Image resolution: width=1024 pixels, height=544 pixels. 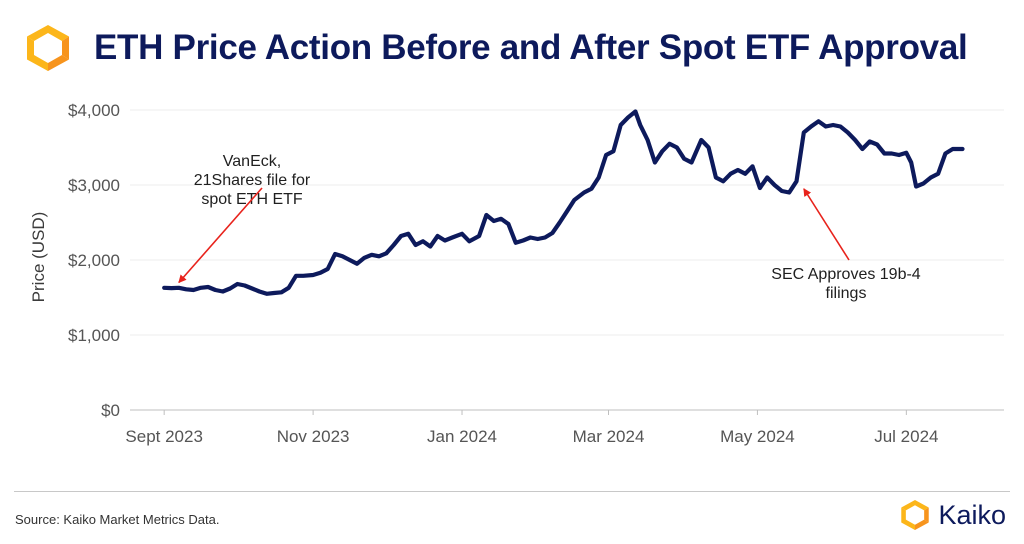 I want to click on y-tick-label: $2,000, so click(x=94, y=260).